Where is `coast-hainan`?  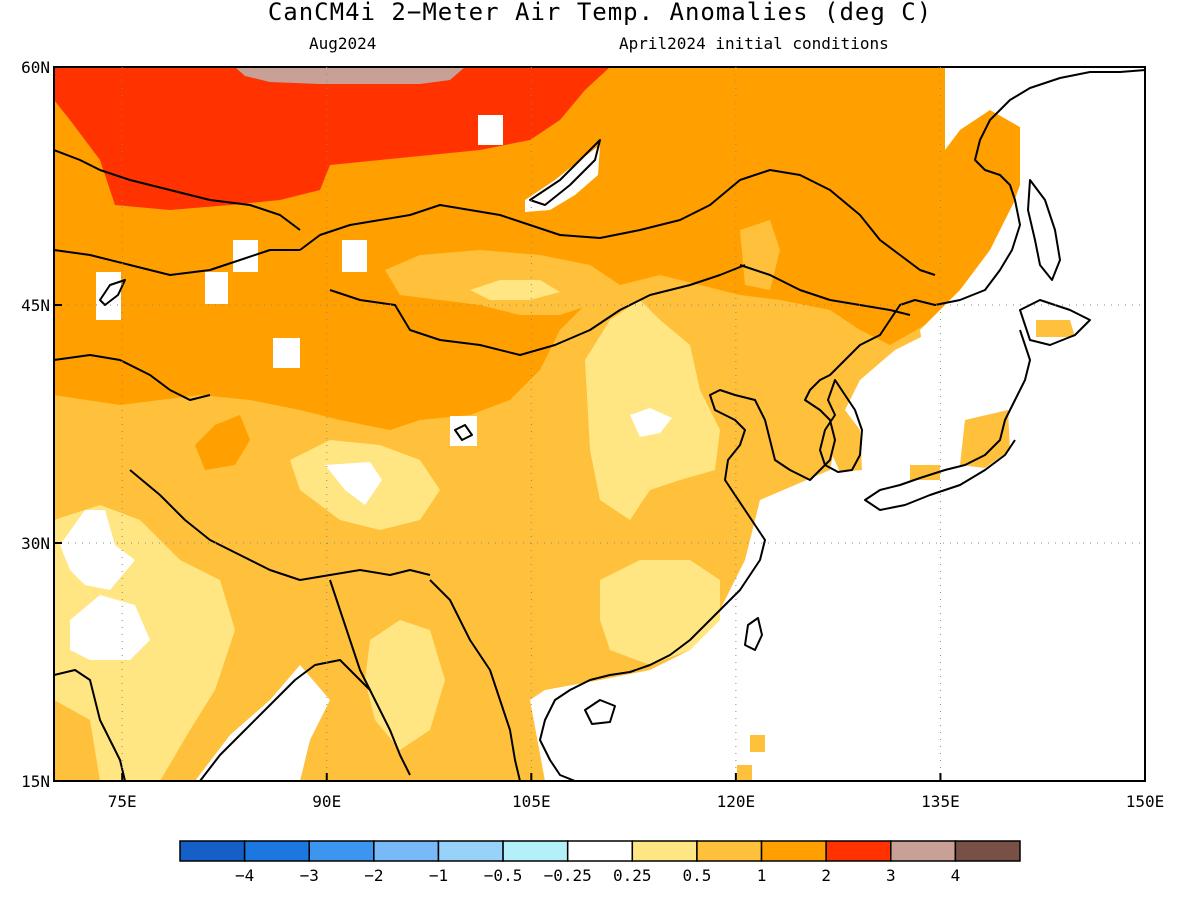 coast-hainan is located at coordinates (600, 712).